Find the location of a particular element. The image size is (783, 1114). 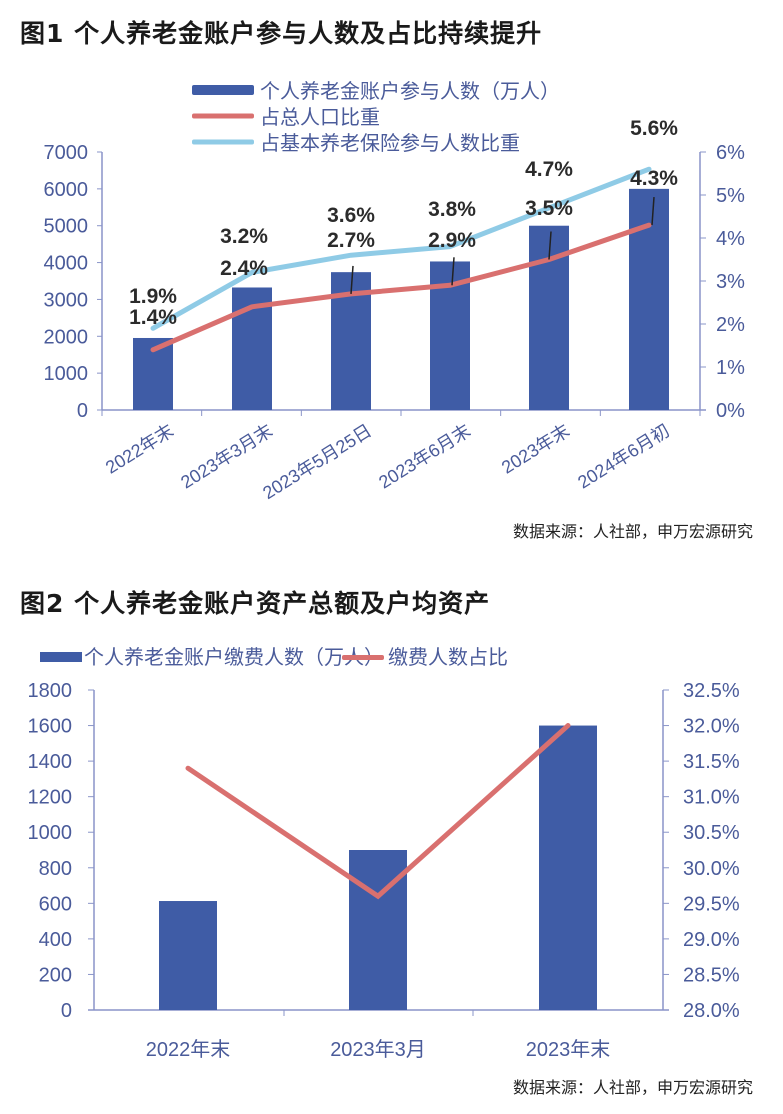

x-category-label: 2023年3月 is located at coordinates (378, 1049).